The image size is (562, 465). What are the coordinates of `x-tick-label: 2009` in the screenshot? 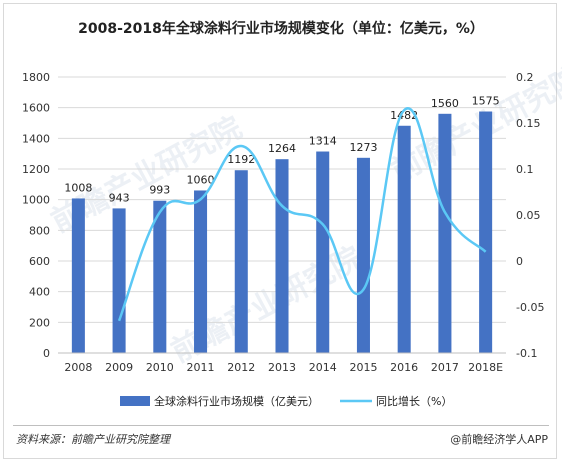 It's located at (119, 367).